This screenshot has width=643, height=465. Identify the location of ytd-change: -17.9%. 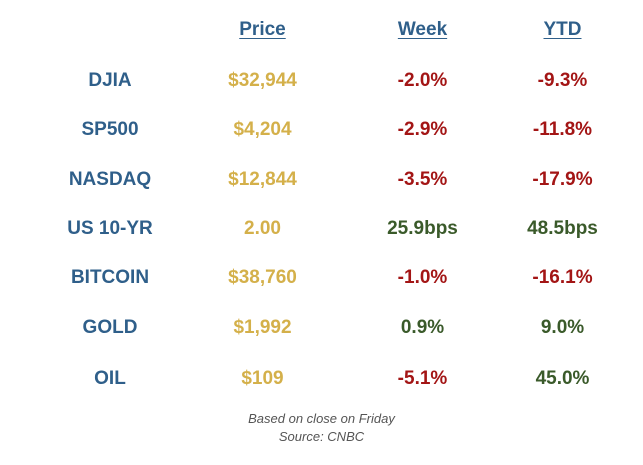
(562, 179).